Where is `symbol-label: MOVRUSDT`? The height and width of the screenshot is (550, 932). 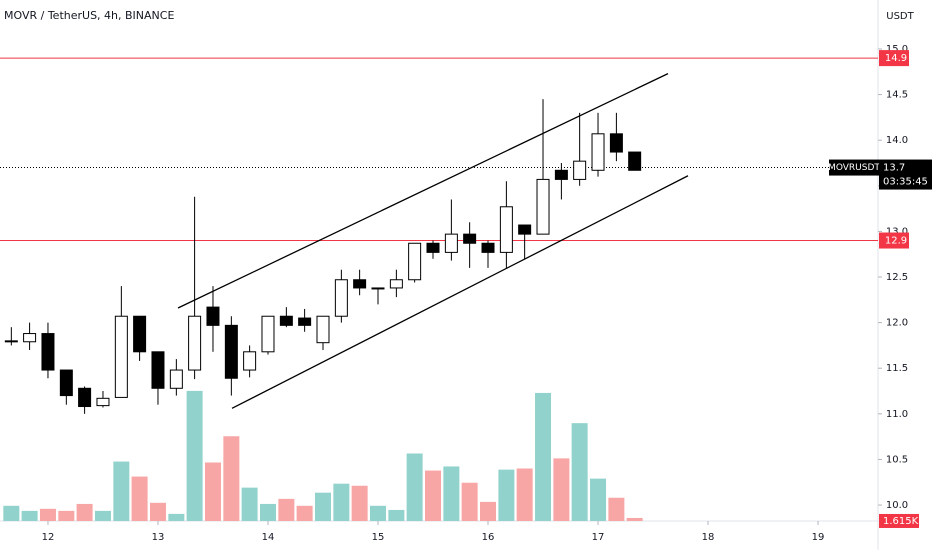 symbol-label: MOVRUSDT is located at coordinates (854, 168).